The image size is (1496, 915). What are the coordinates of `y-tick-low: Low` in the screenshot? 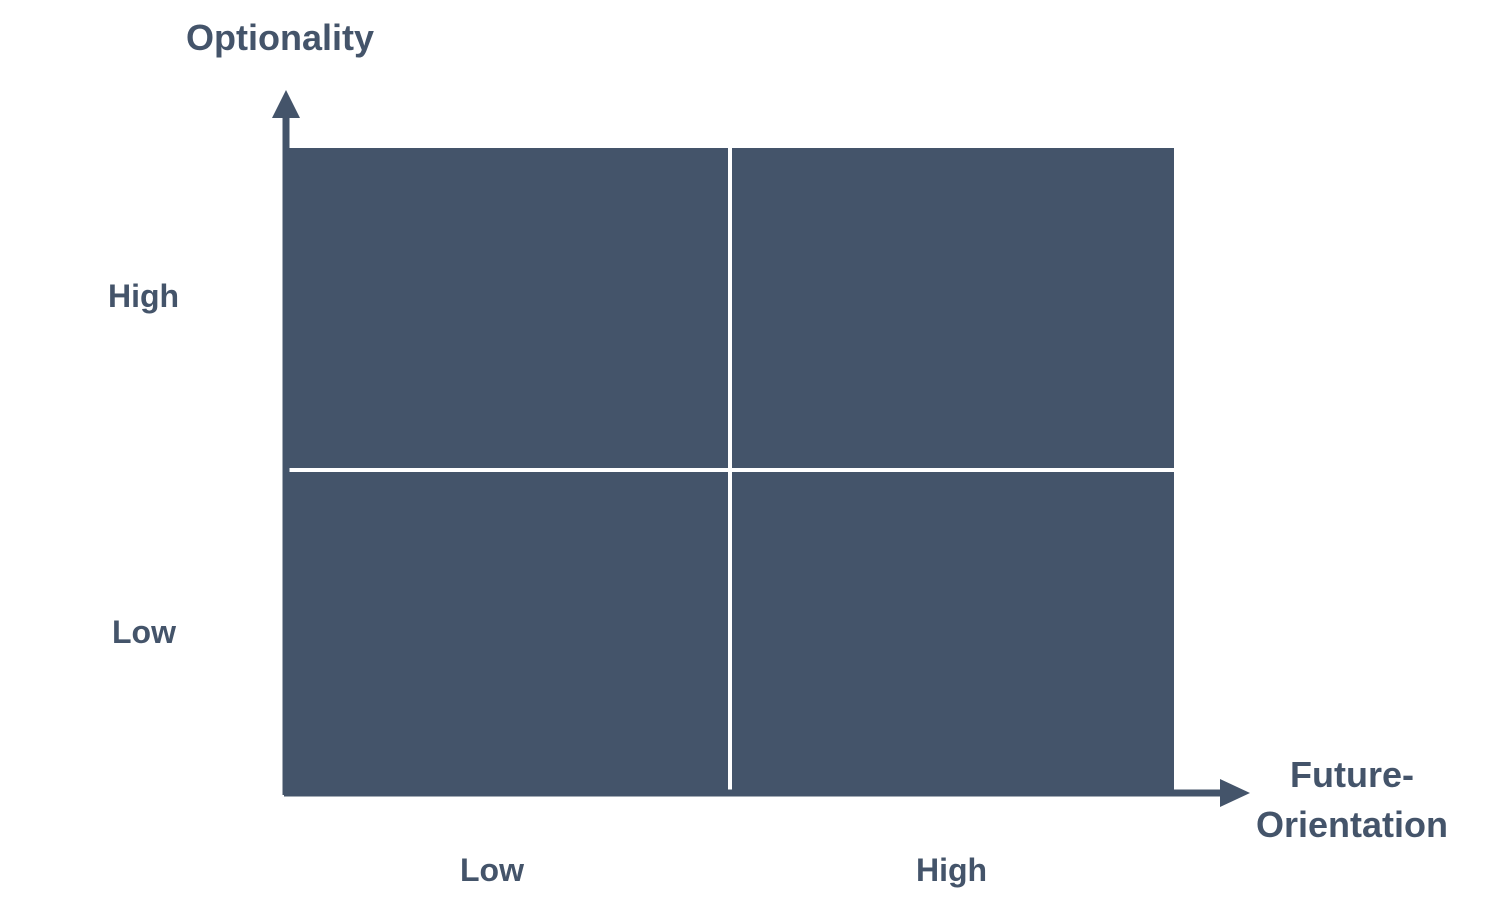 It's located at (144, 632).